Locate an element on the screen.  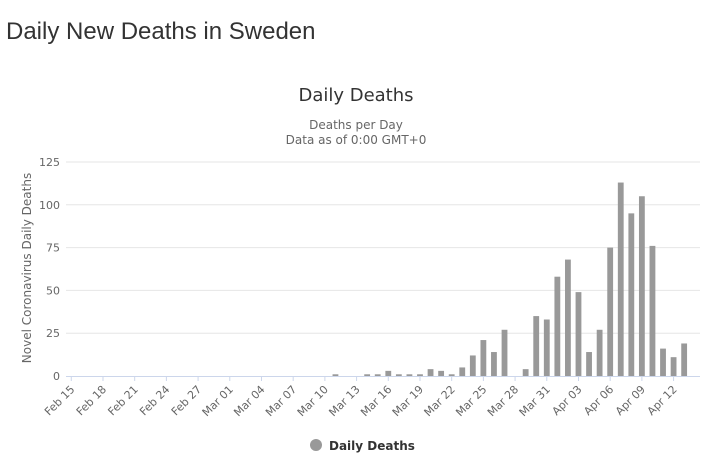
x-tick-label: Feb 18 is located at coordinates (91, 400).